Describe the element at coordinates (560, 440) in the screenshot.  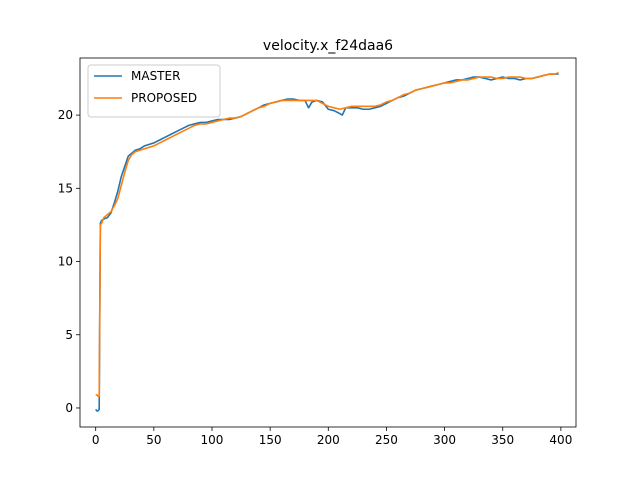
I see `x-tick-label: 400` at that location.